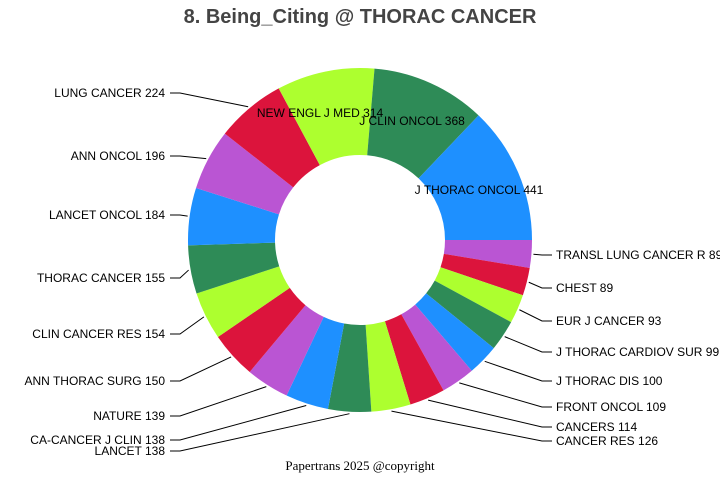 Image resolution: width=720 pixels, height=480 pixels. I want to click on slice-label: FRONT ONCOL 109, so click(611, 407).